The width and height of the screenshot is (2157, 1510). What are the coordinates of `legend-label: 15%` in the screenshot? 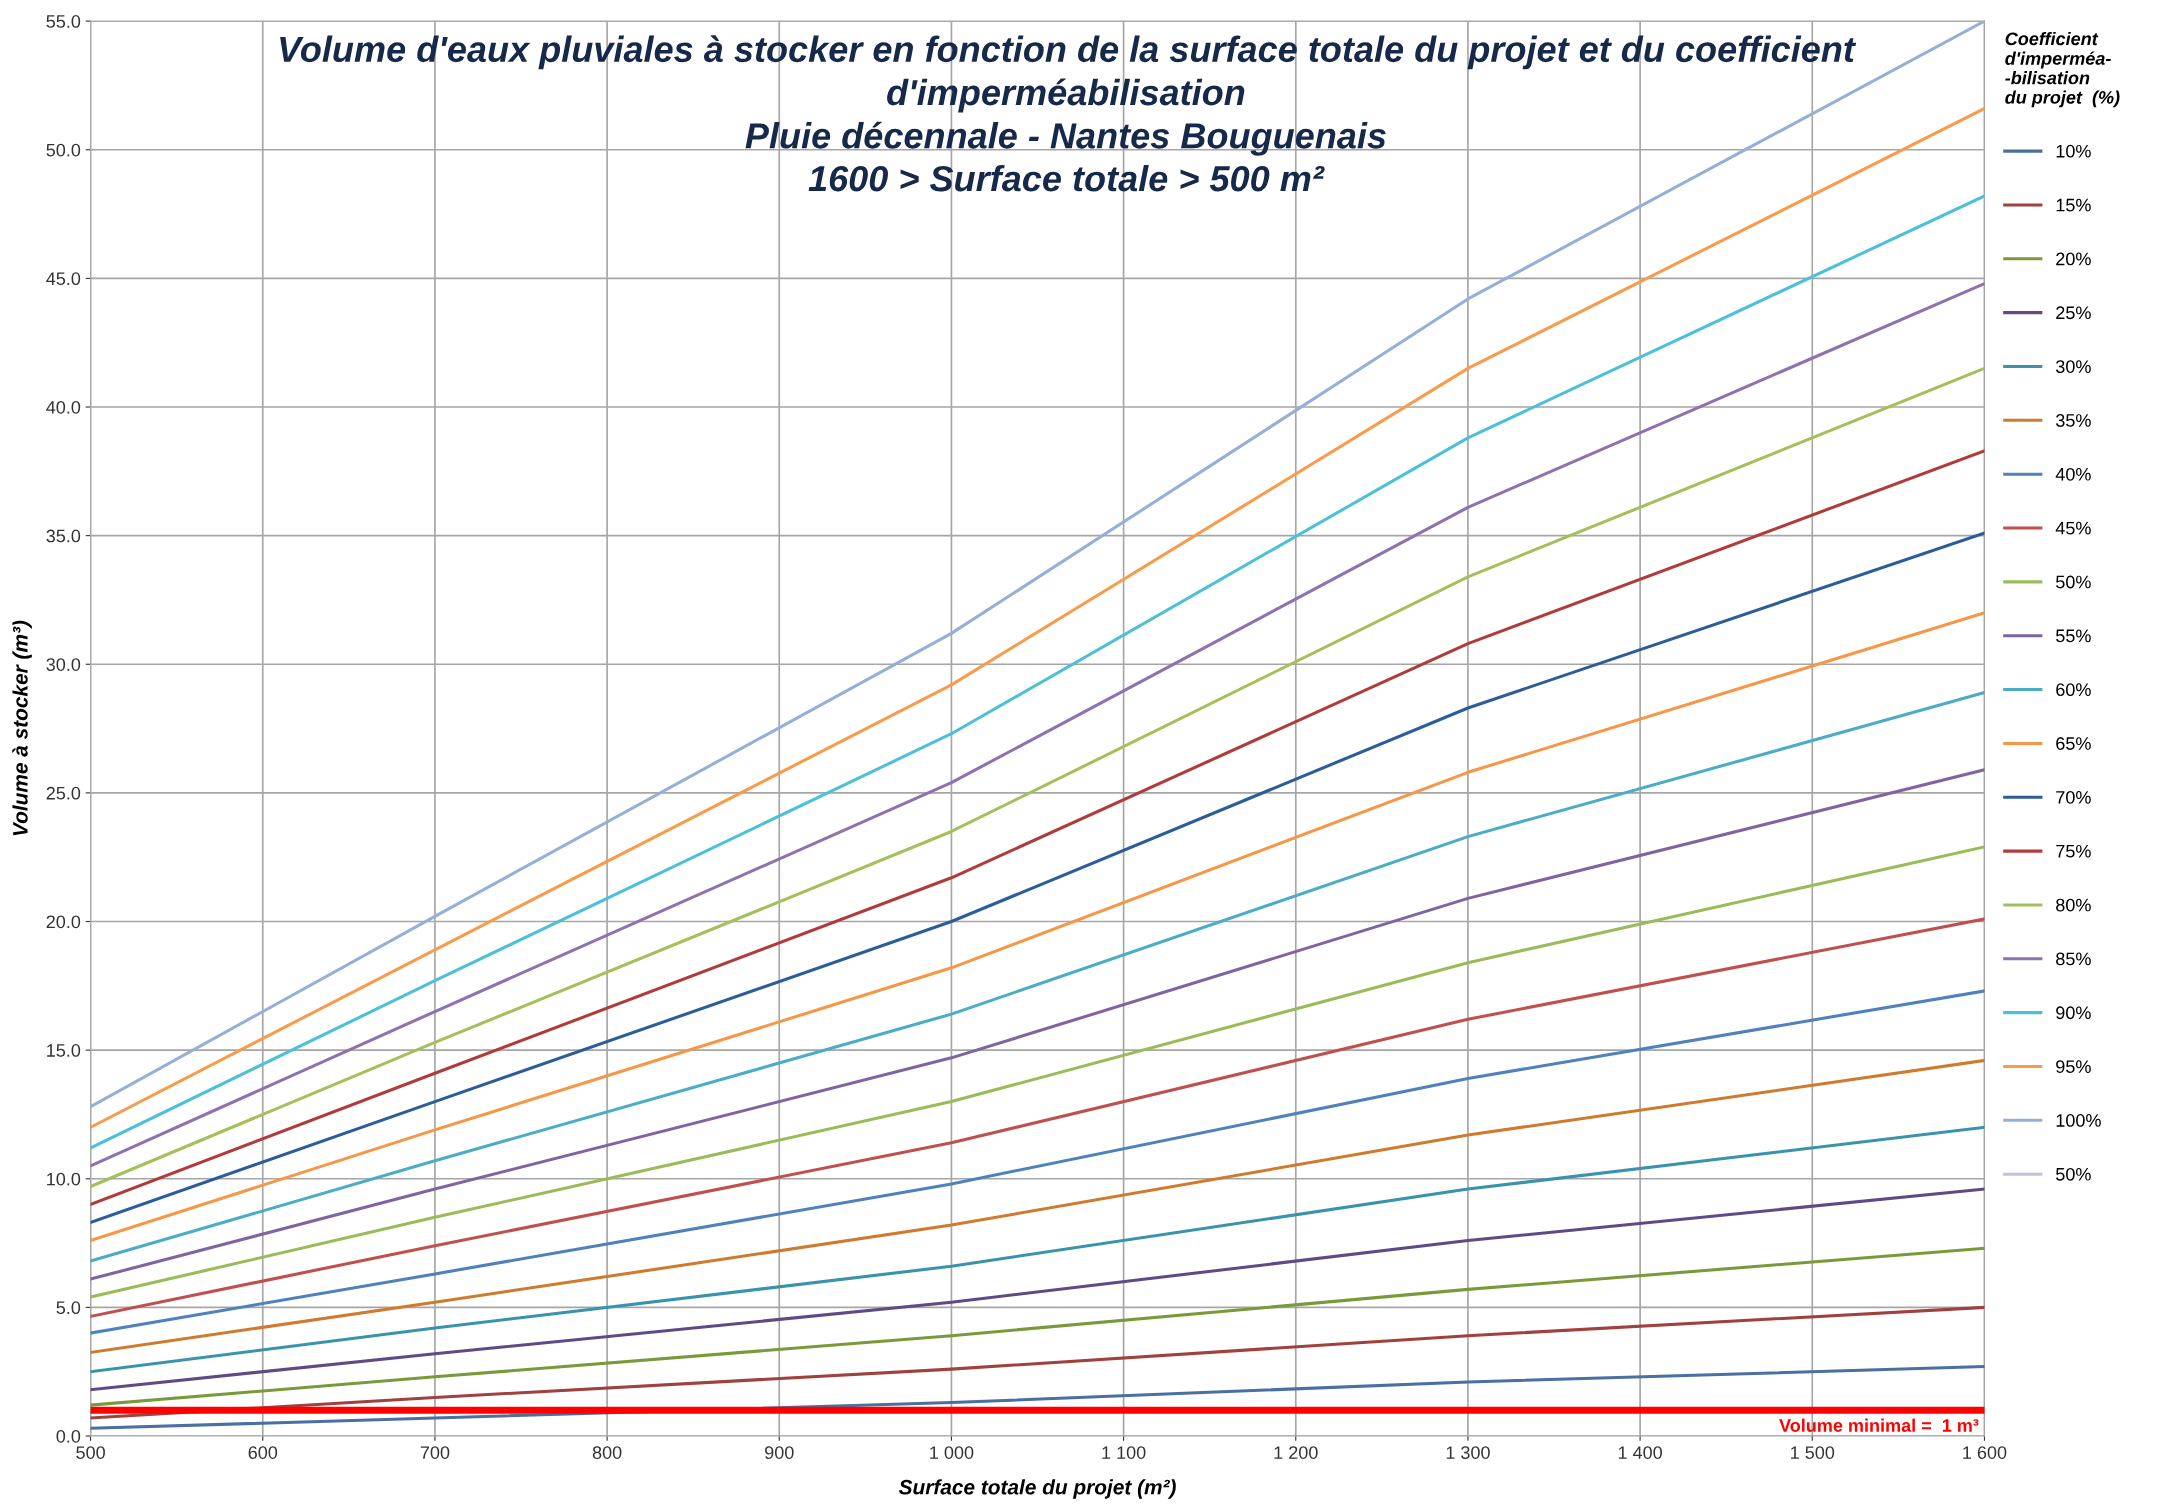 It's located at (2073, 205).